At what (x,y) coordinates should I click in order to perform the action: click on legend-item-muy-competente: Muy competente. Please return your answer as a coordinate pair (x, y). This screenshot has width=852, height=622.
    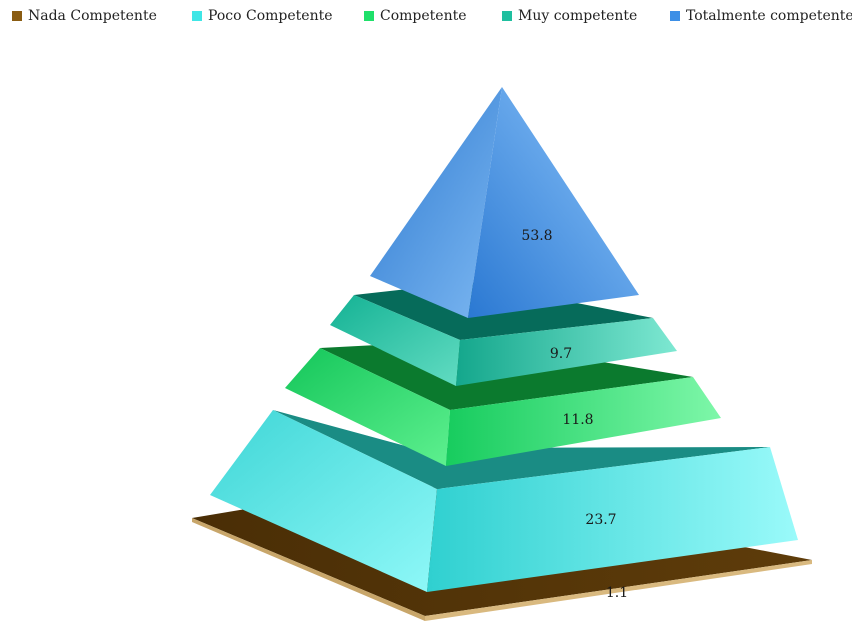
    Looking at the image, I should click on (569, 16).